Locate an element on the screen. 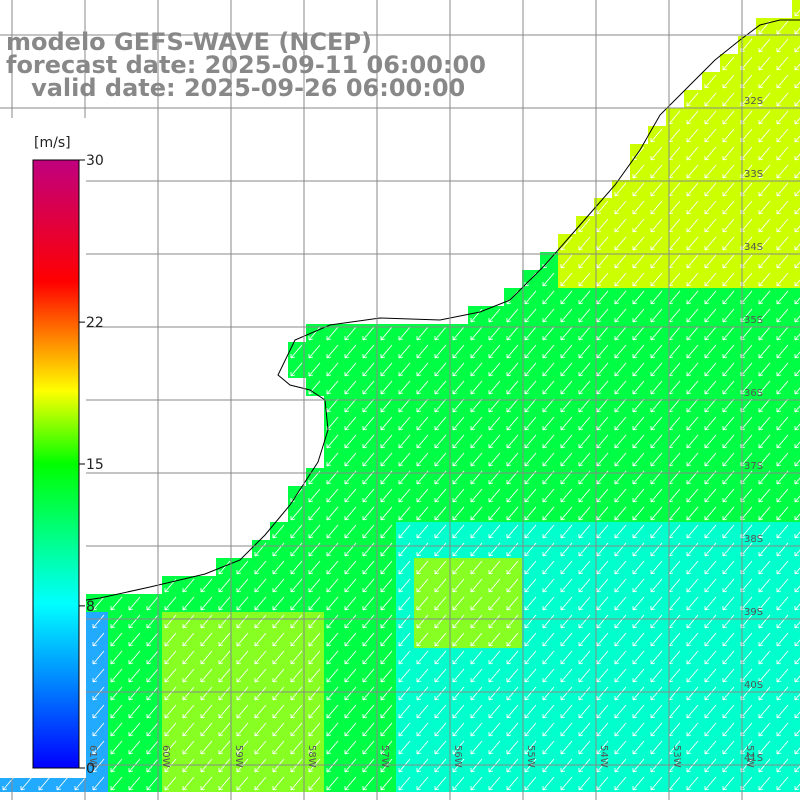 The width and height of the screenshot is (800, 800). lon-label: 55W is located at coordinates (530, 756).